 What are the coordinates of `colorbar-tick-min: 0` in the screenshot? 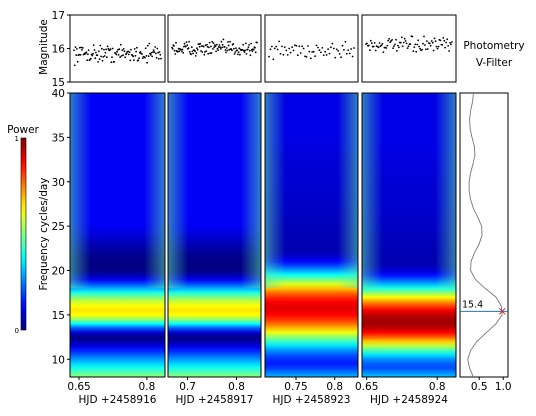 It's located at (17, 331).